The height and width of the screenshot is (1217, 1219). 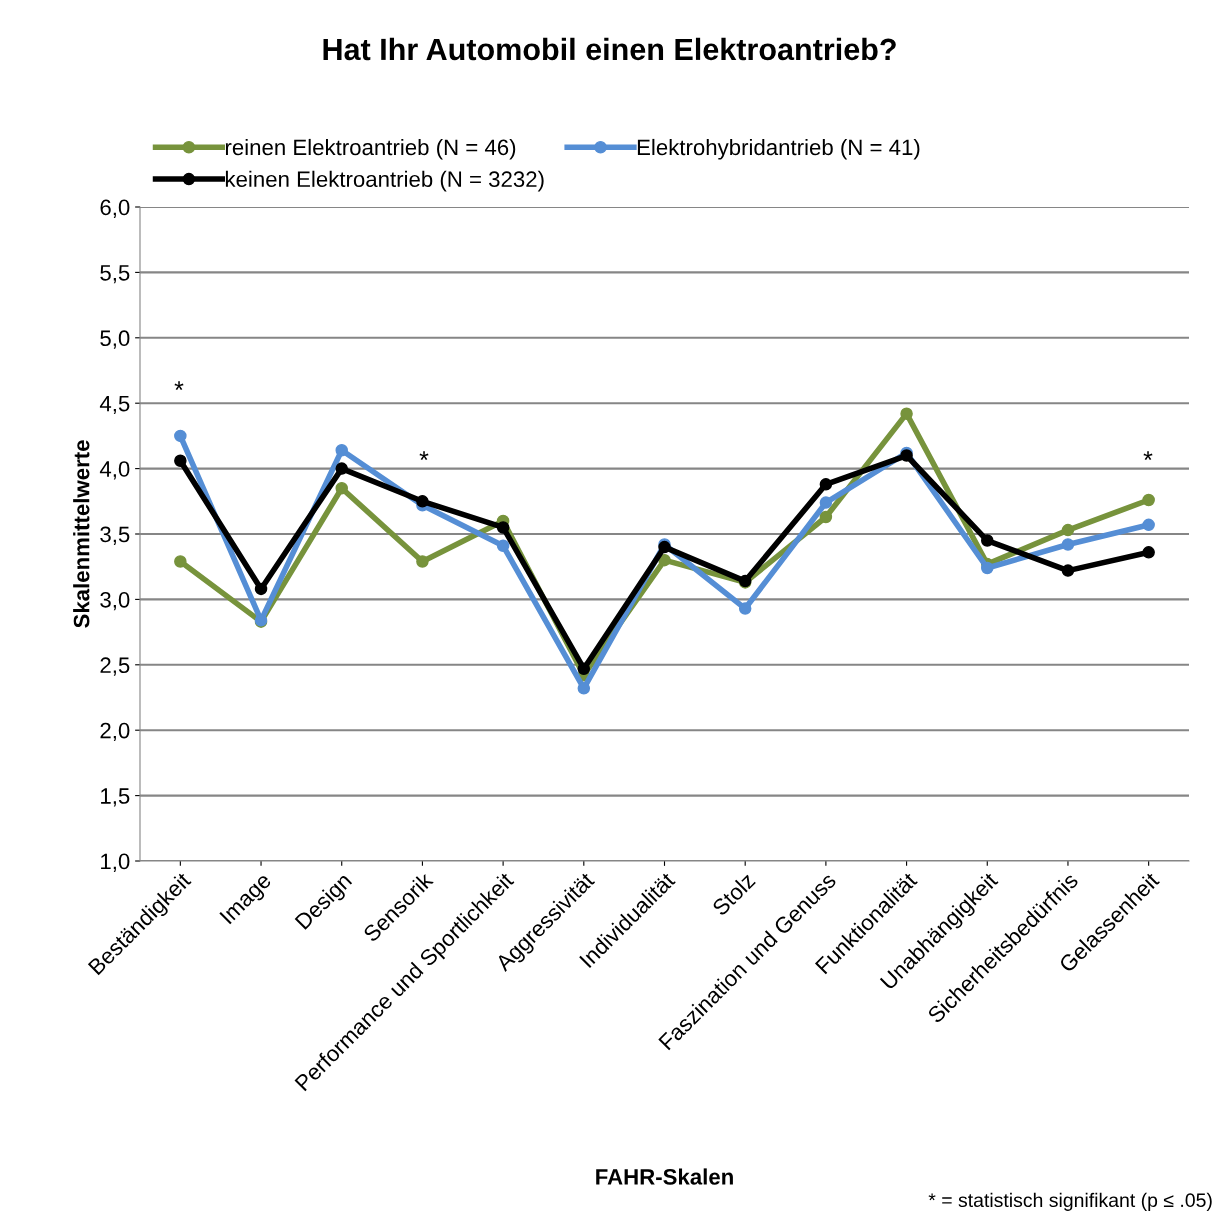 What do you see at coordinates (664, 1176) in the screenshot?
I see `x-axis-title: FAHR-Skalen` at bounding box center [664, 1176].